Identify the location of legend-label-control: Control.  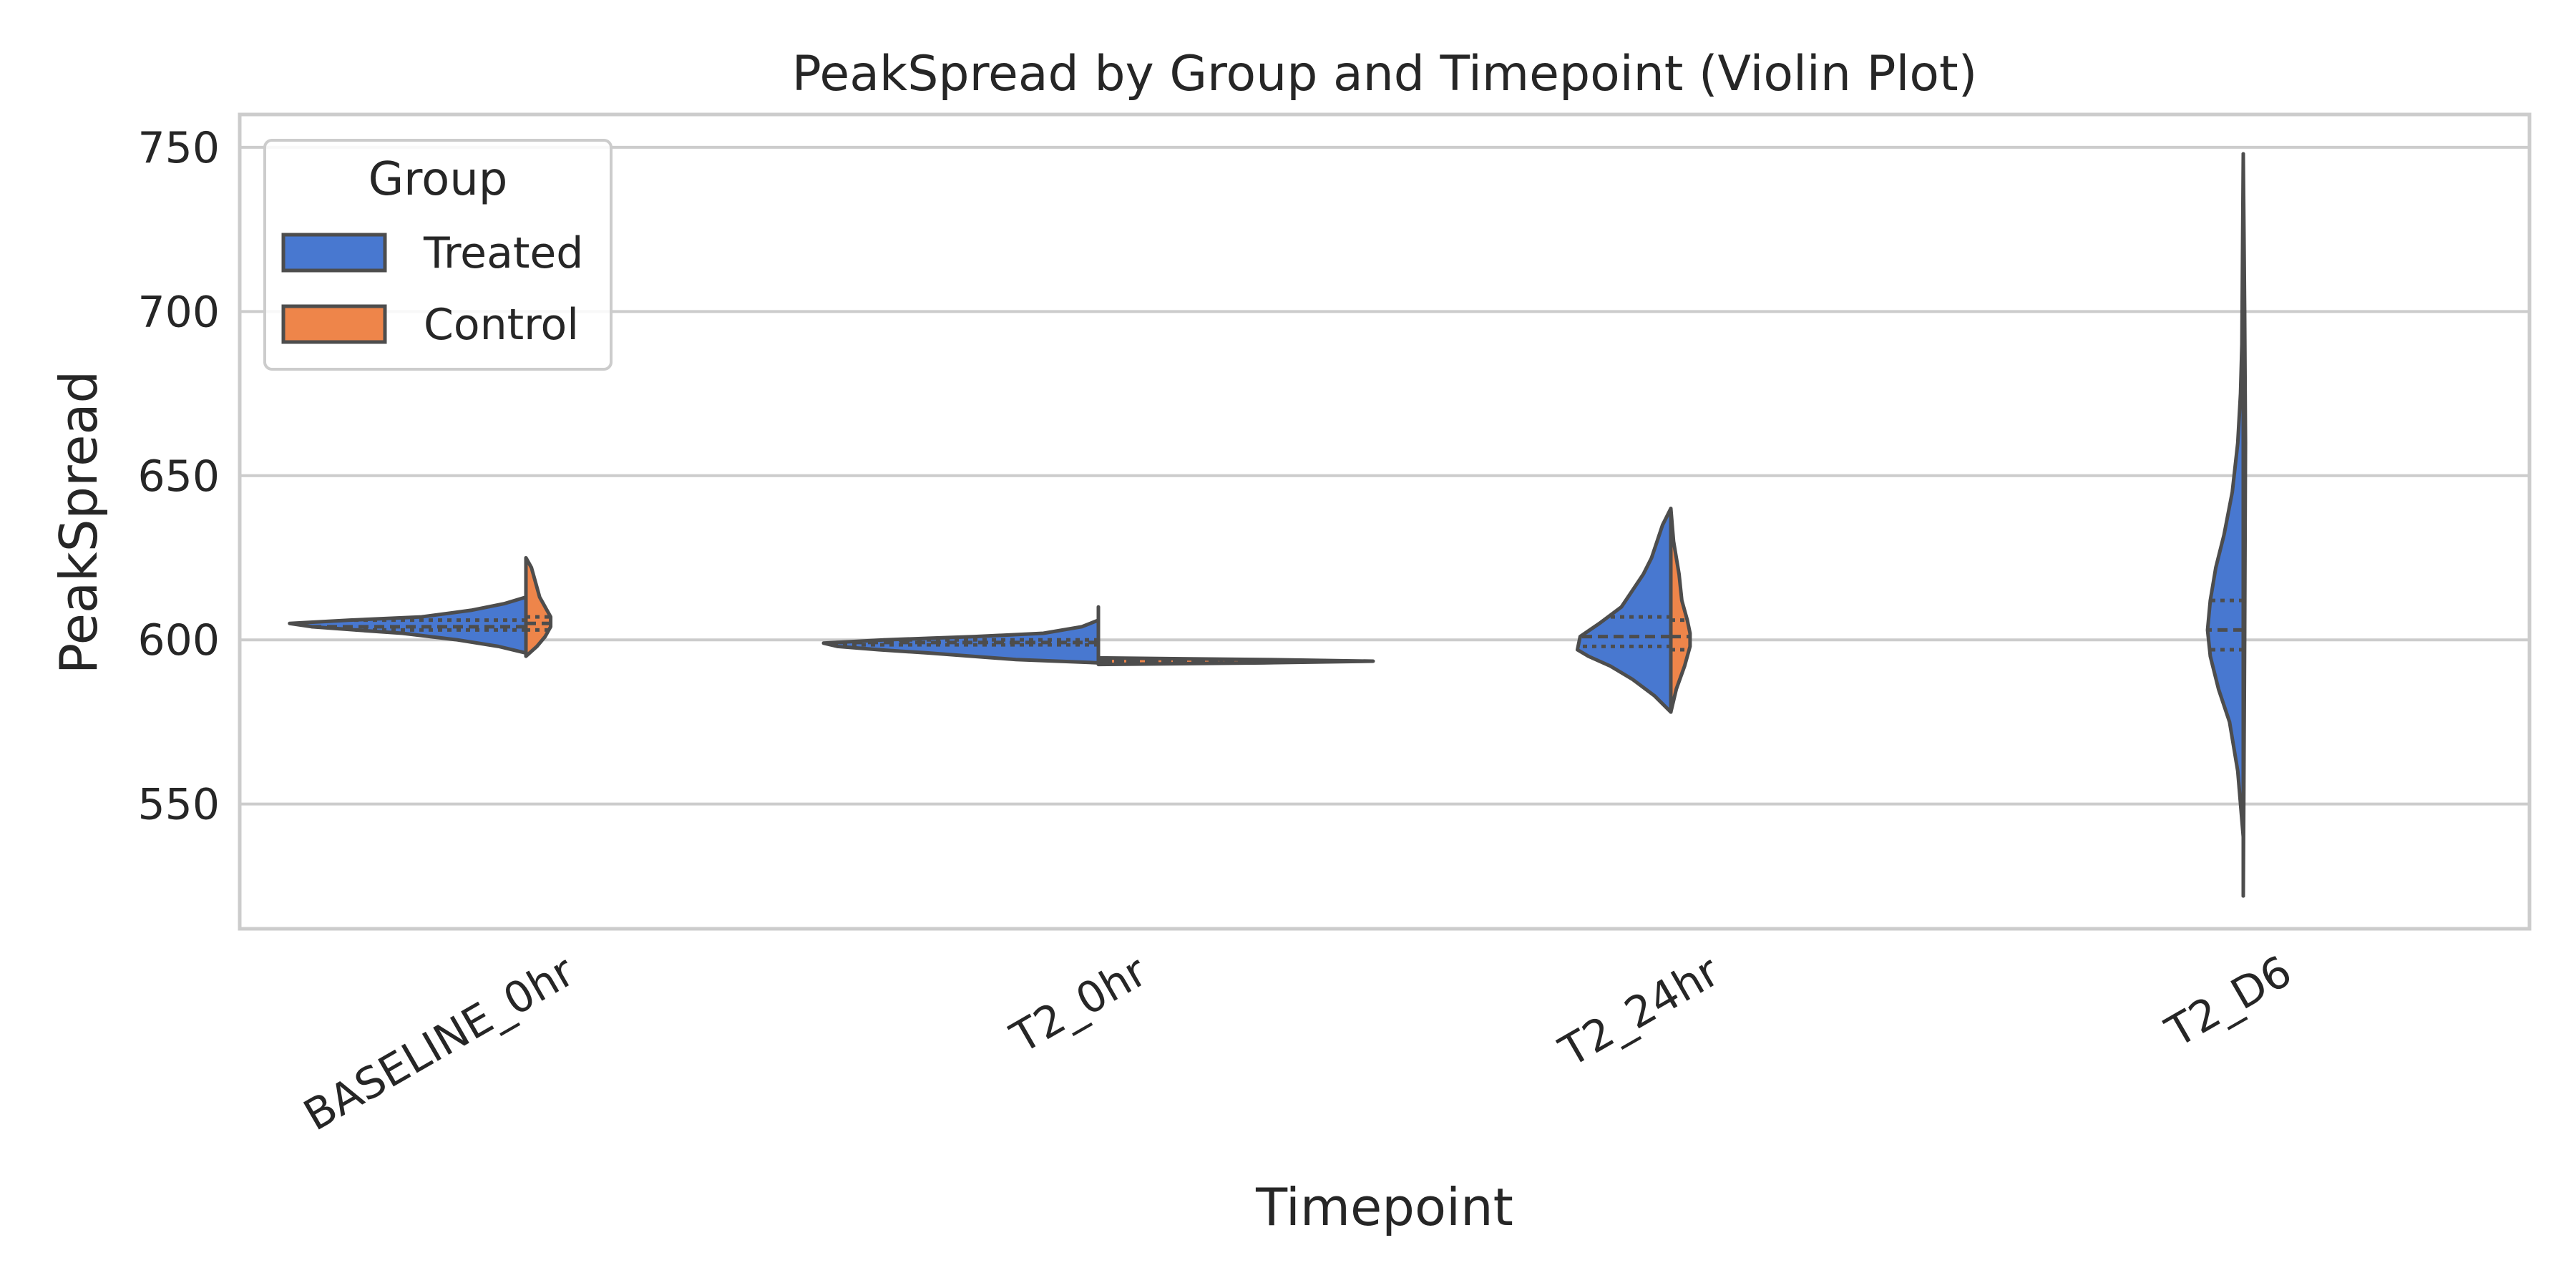
(501, 325).